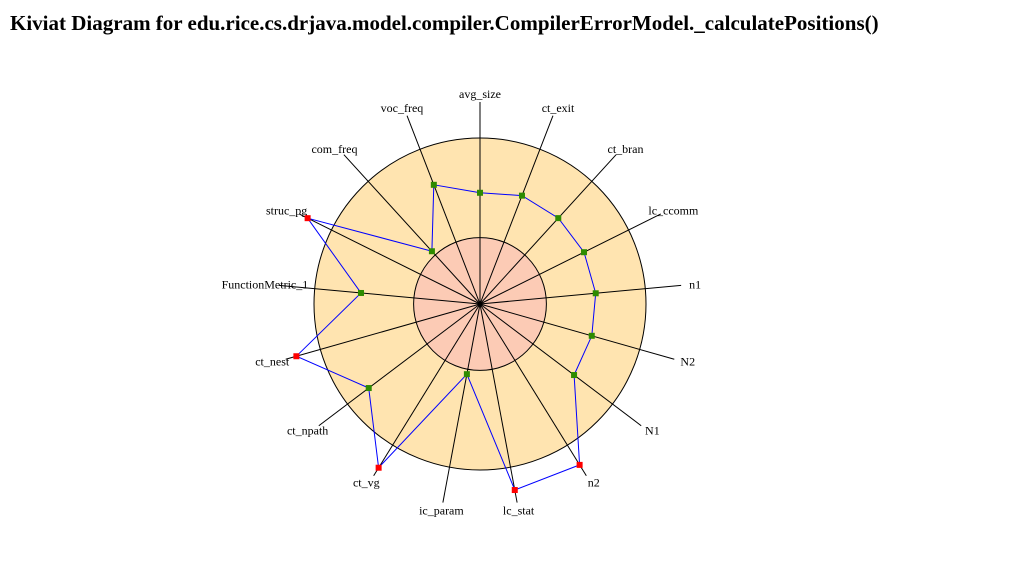 This screenshot has height=573, width=1014. I want to click on axis-label: com_freq, so click(334, 149).